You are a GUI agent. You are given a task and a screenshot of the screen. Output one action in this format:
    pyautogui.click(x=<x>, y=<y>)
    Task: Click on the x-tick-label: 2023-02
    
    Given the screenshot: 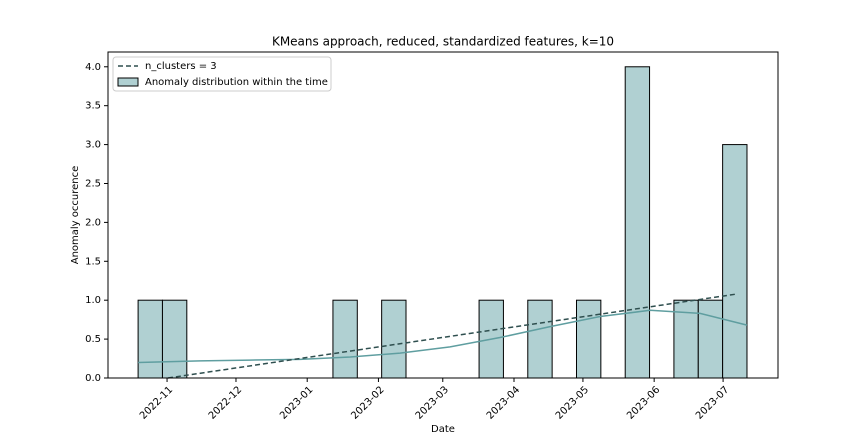 What is the action you would take?
    pyautogui.click(x=367, y=402)
    